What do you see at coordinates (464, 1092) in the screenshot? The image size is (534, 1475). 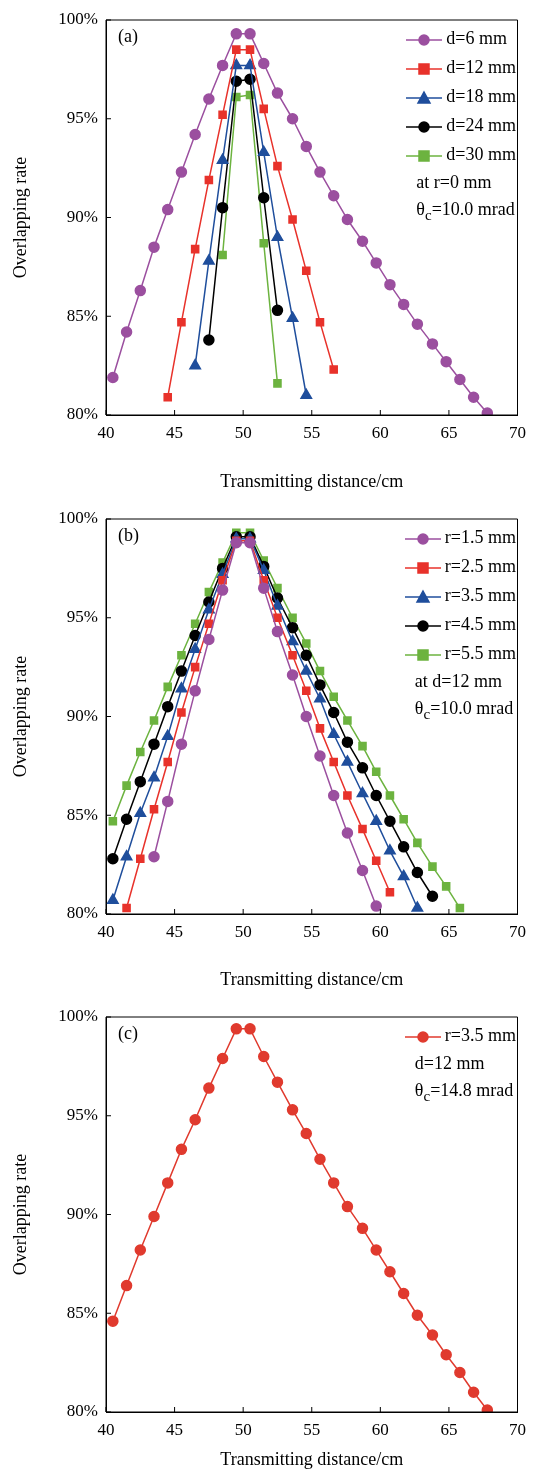 I see `annotation: θ$_{c}$=14.8 mrad` at bounding box center [464, 1092].